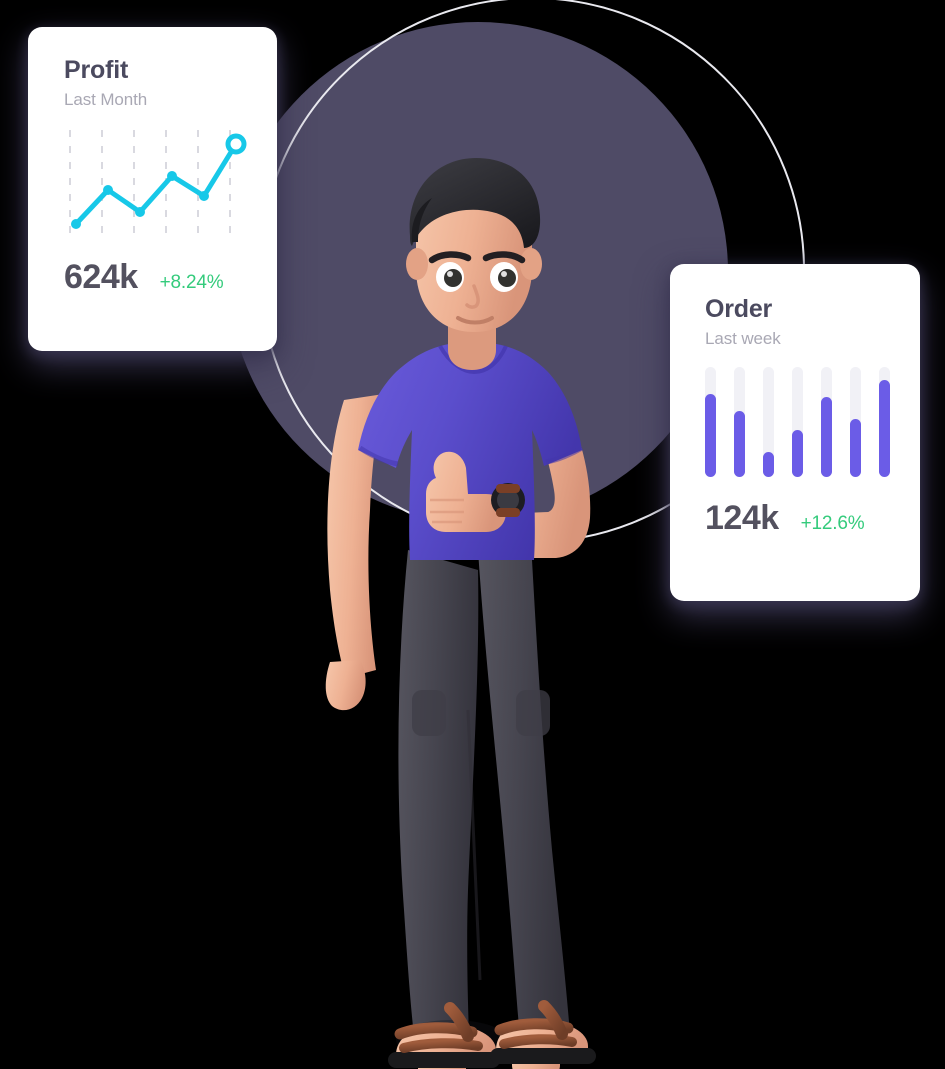 Image resolution: width=945 pixels, height=1069 pixels. Describe the element at coordinates (191, 282) in the screenshot. I see `profit-delta: +8.24%` at that location.